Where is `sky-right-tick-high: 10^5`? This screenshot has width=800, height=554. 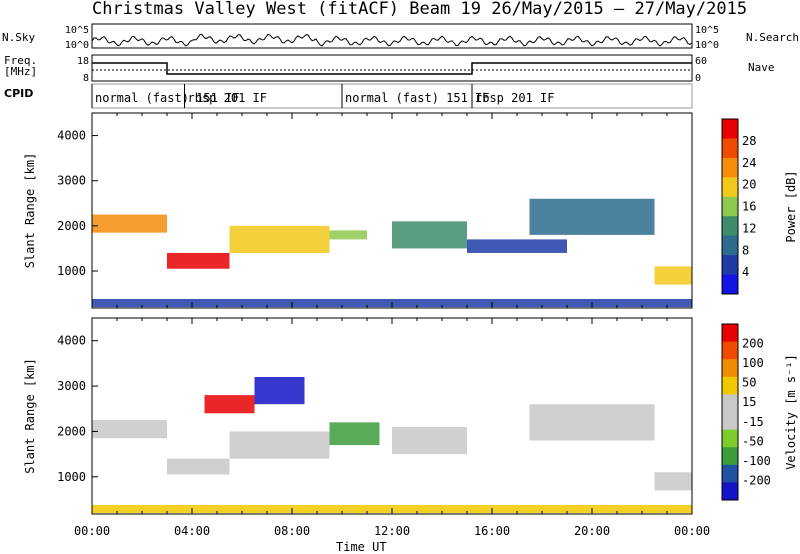
sky-right-tick-high: 10^5 is located at coordinates (707, 30).